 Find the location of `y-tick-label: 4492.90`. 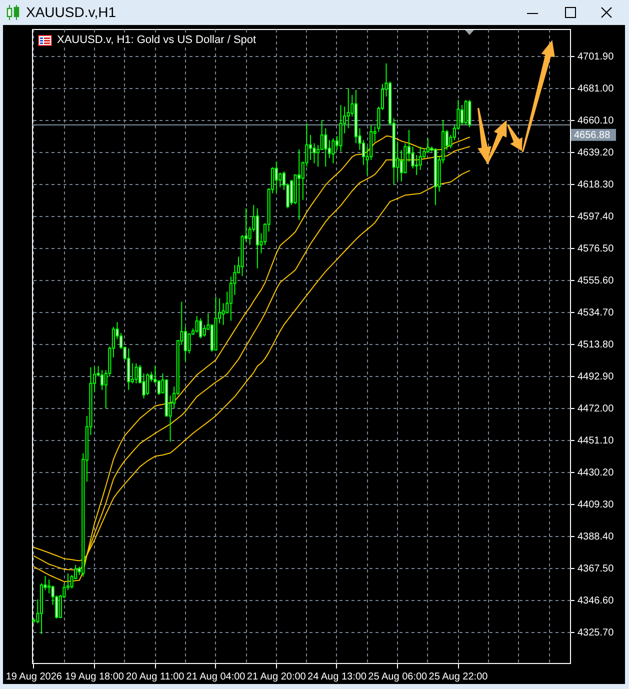

y-tick-label: 4492.90 is located at coordinates (596, 377).